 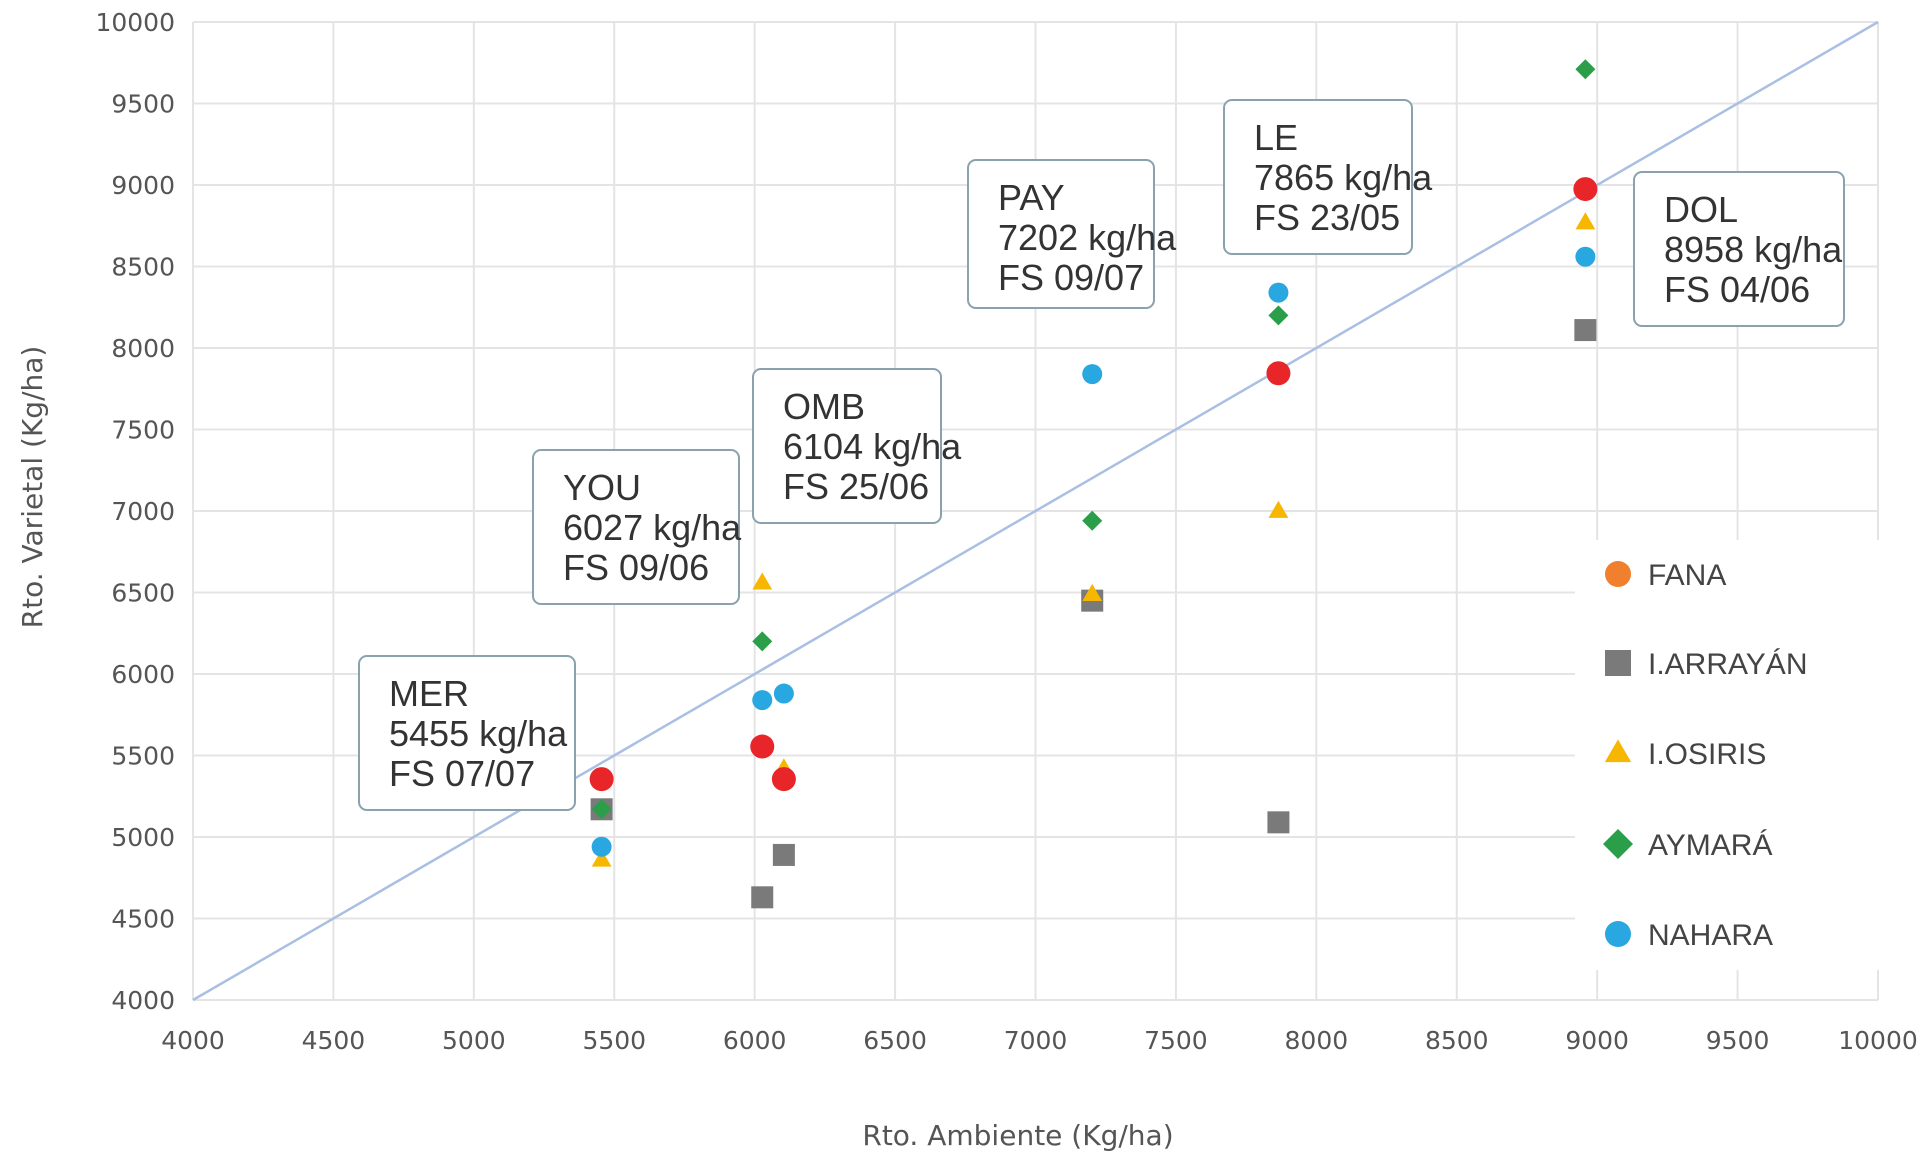 I want to click on annotation-line: LE, so click(x=1276, y=137).